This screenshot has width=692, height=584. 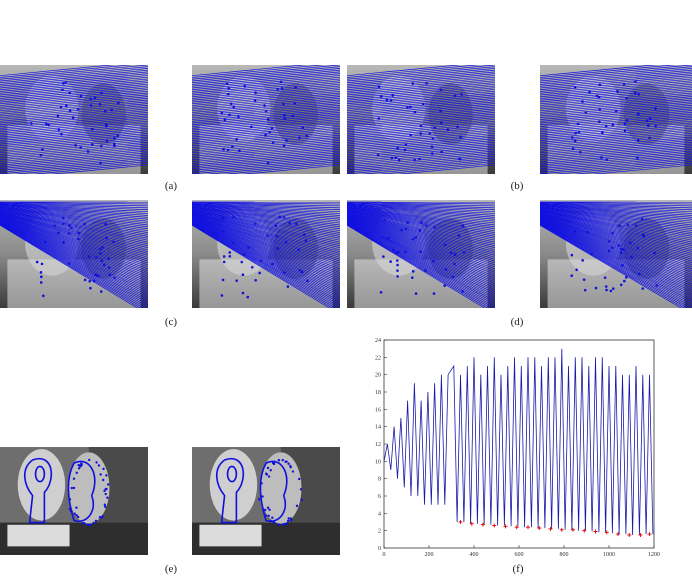 I want to click on epipolar-lines, so click(x=266, y=119).